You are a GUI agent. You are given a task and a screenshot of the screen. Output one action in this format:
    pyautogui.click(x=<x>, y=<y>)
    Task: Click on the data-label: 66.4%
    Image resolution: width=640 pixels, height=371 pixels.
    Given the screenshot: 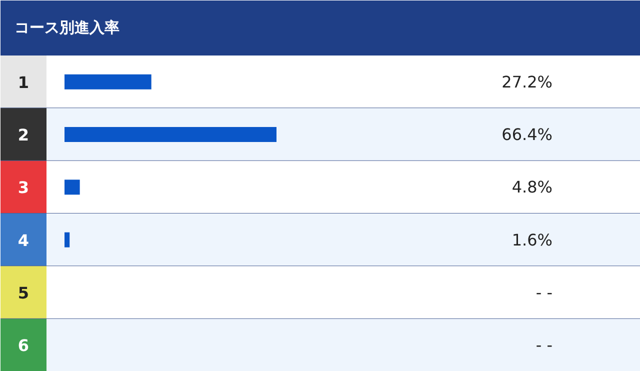 What is the action you would take?
    pyautogui.click(x=527, y=134)
    